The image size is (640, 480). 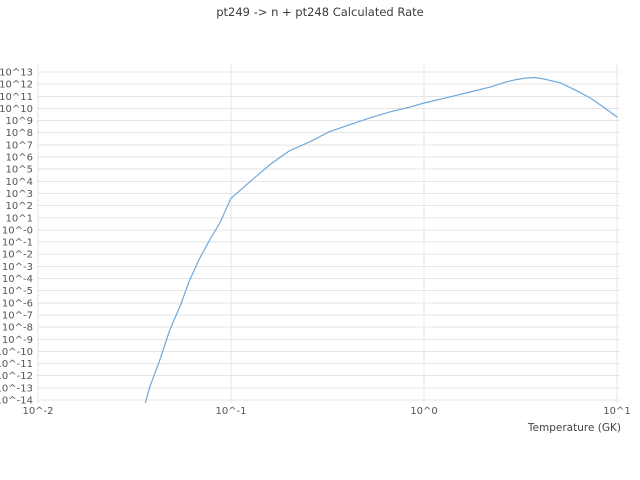 I want to click on y-tick-label: 10^-14, so click(x=16, y=401).